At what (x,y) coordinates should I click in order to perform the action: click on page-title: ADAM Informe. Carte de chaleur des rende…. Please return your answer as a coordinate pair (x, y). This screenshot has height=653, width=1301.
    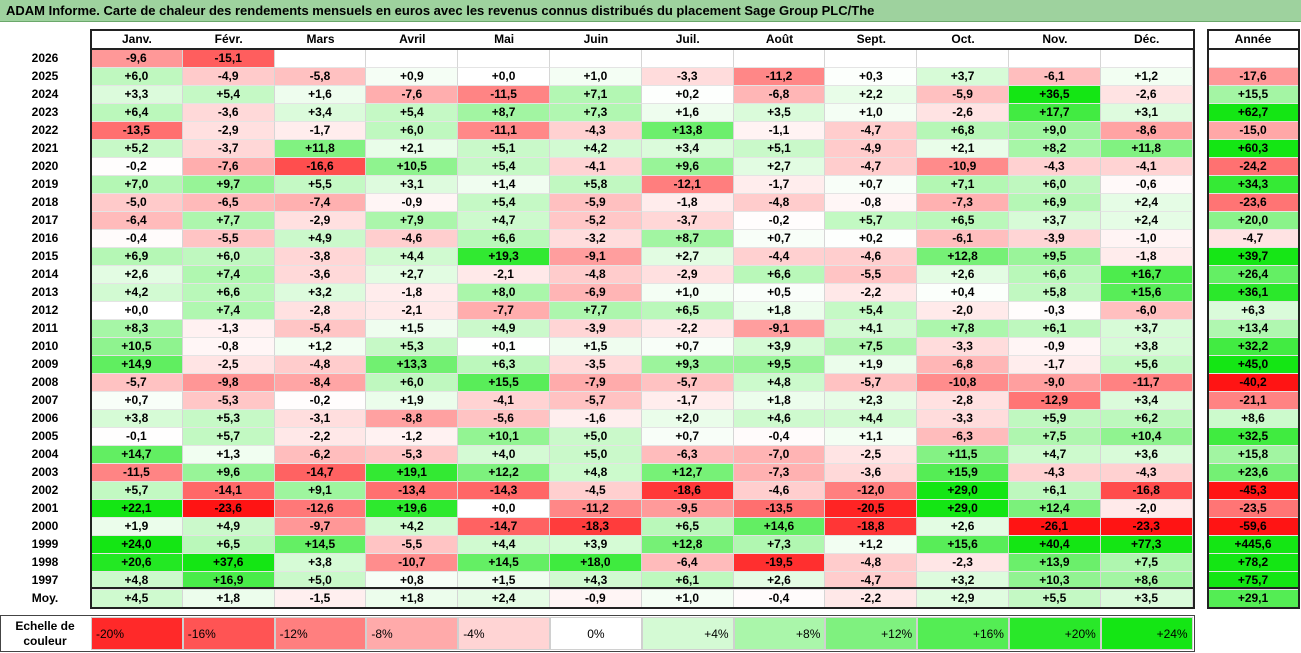
    Looking at the image, I should click on (440, 10).